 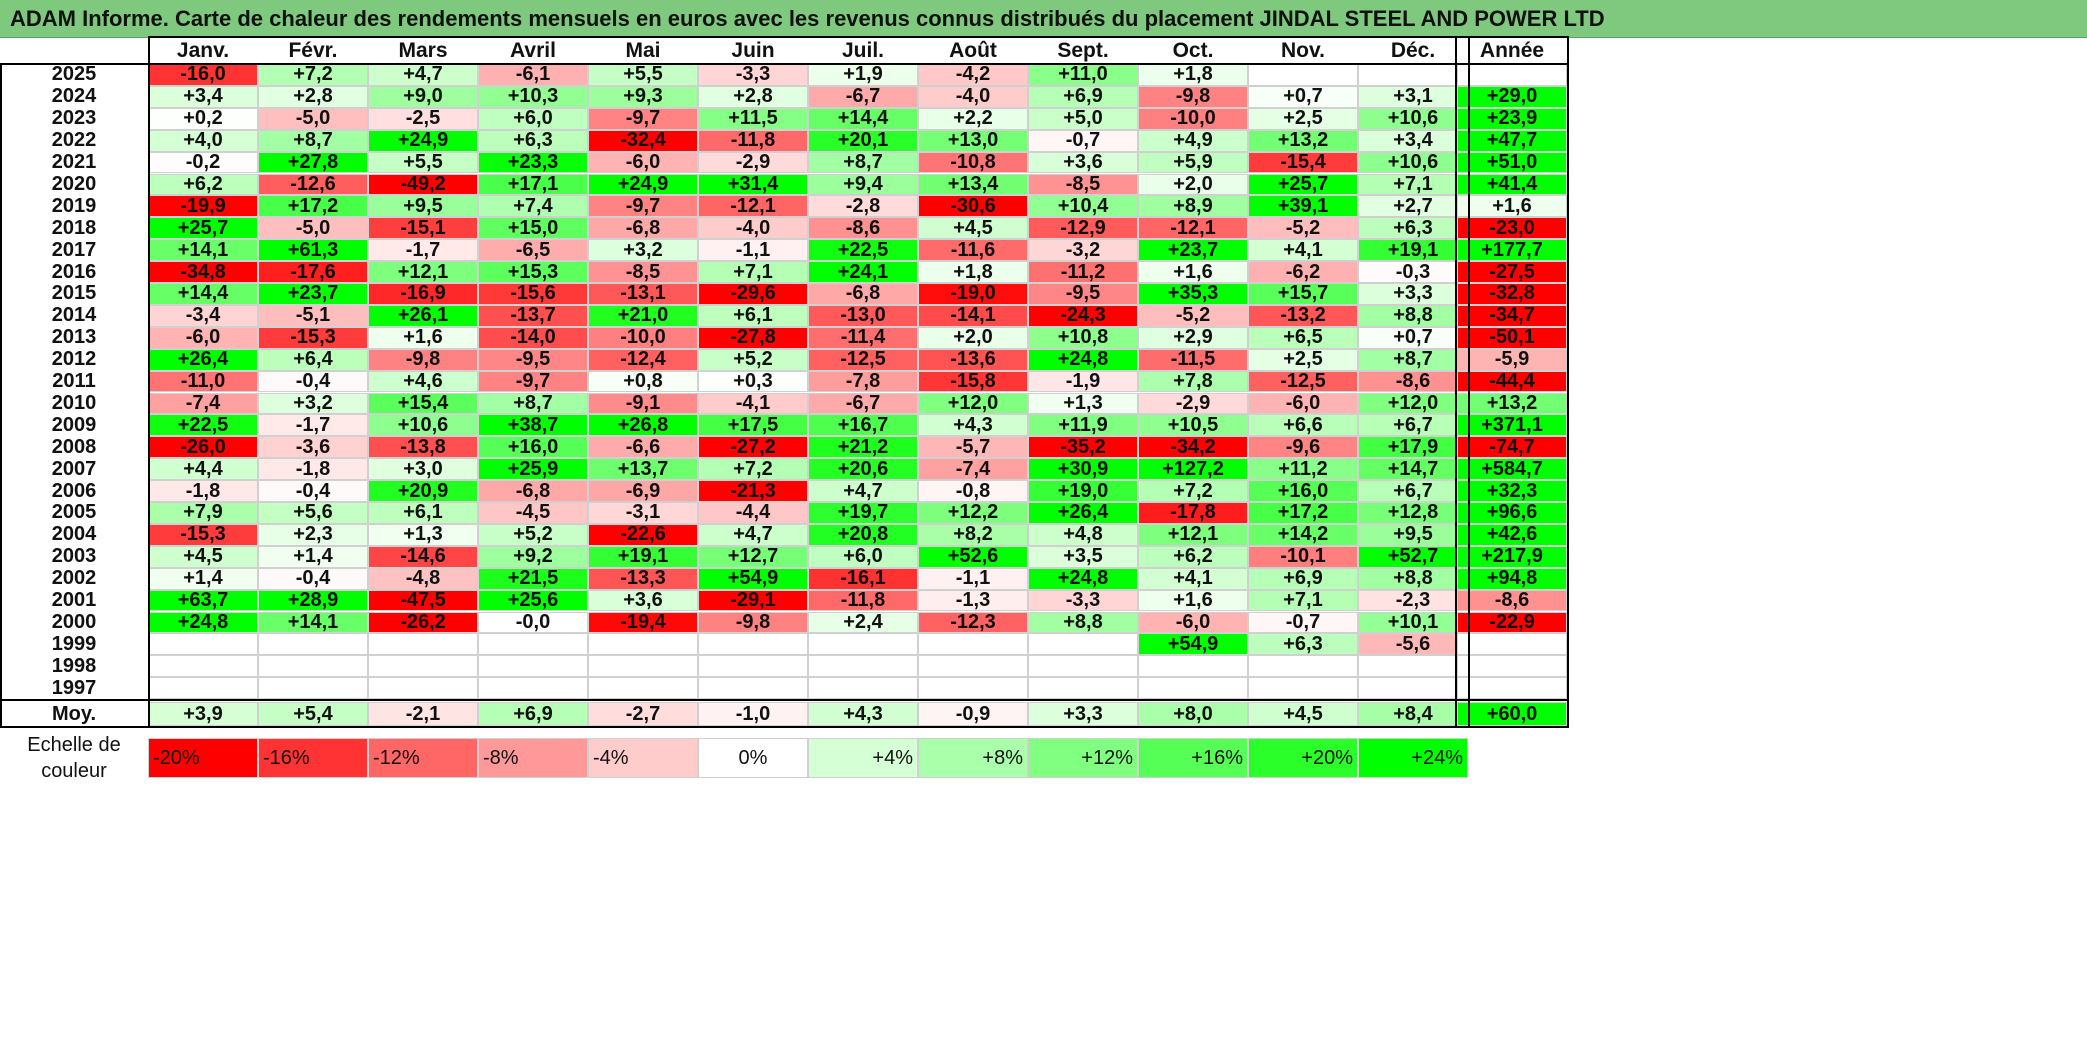 I want to click on annual-cell: +1,6, so click(x=1512, y=206).